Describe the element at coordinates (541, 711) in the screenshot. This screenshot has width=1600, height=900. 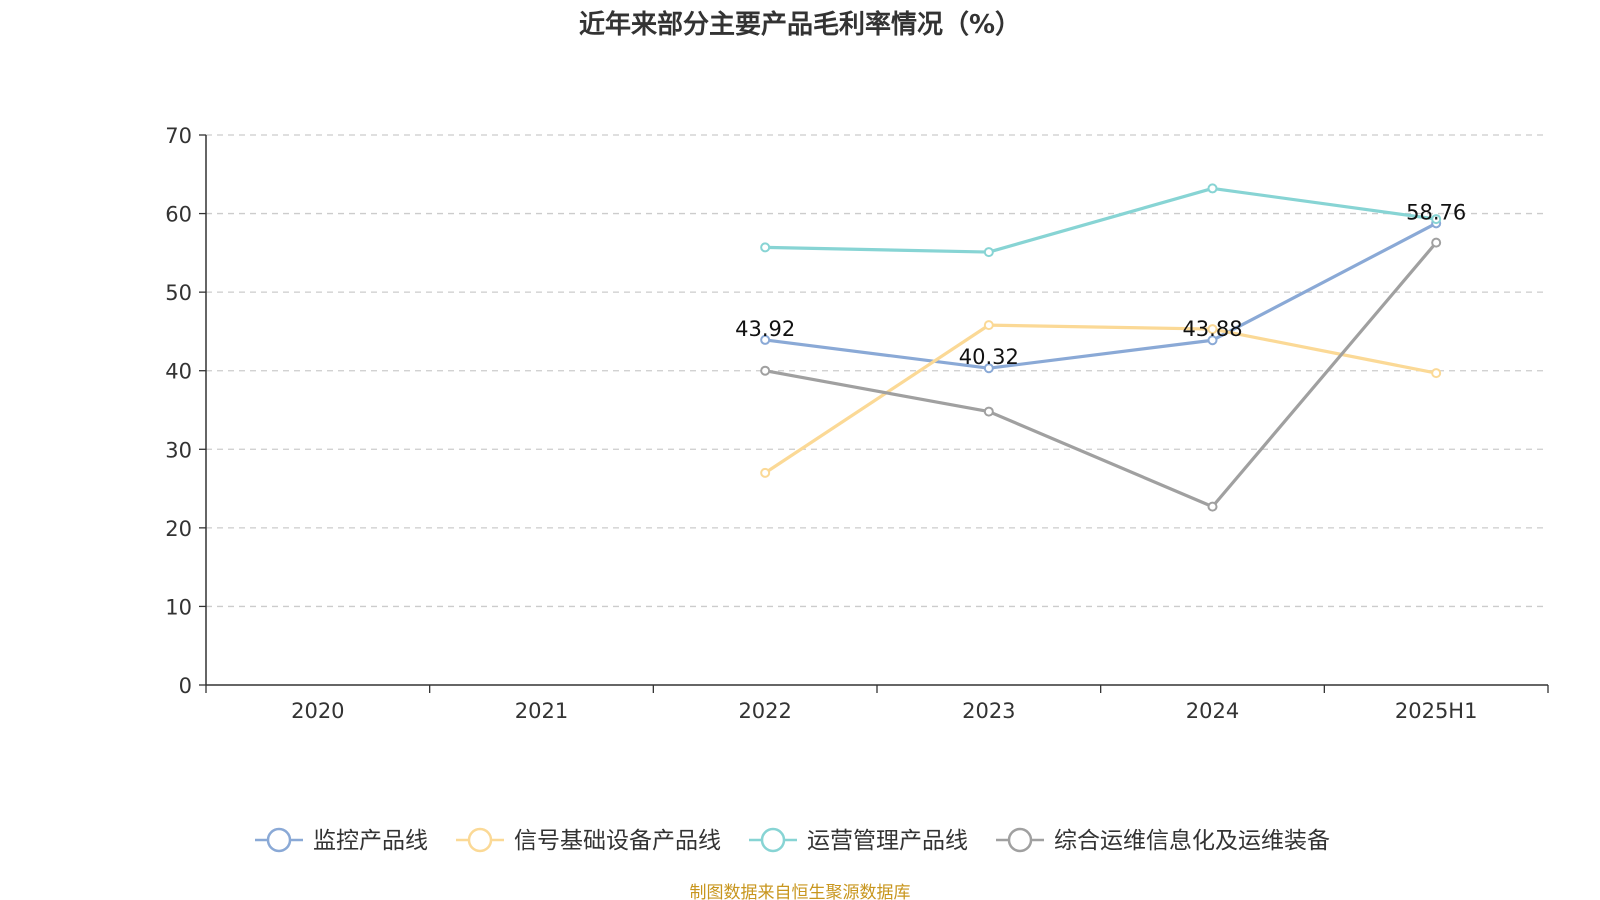
I see `x-tick-label: 2021` at that location.